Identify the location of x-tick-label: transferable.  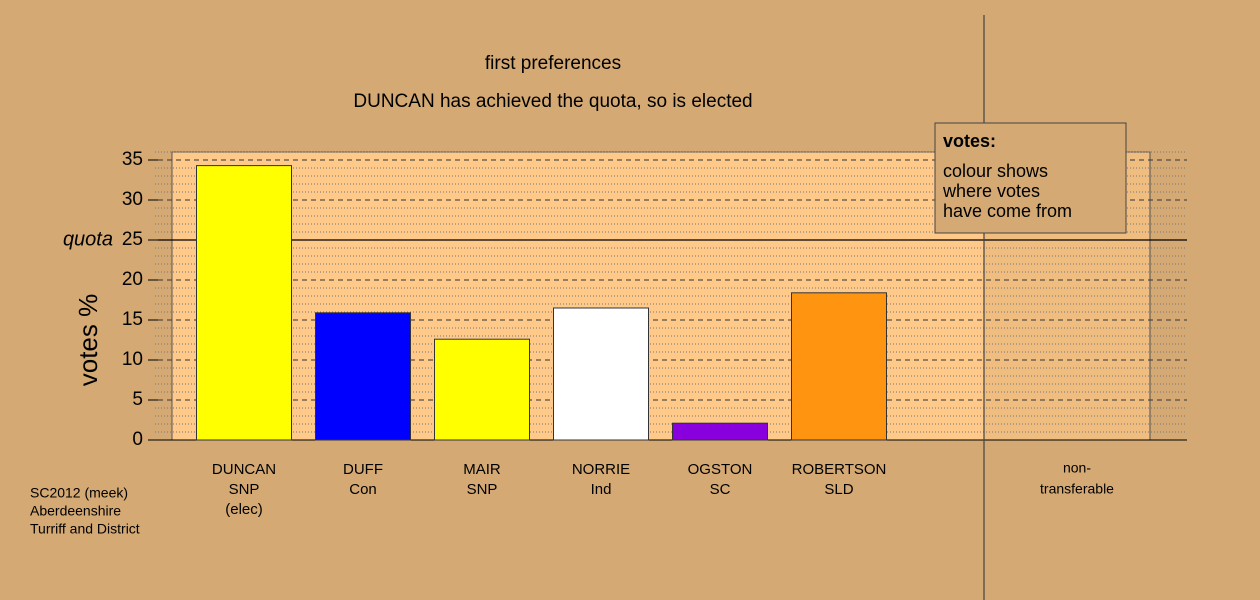
(1077, 489).